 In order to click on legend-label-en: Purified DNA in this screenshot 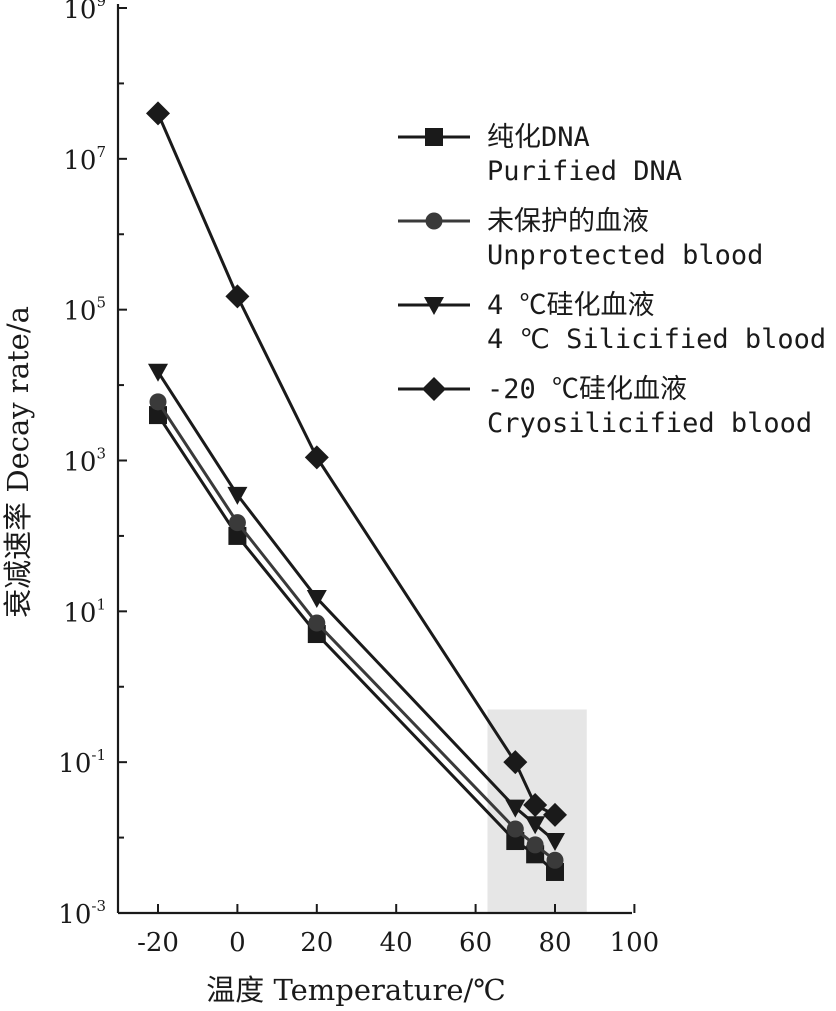, I will do `click(584, 171)`.